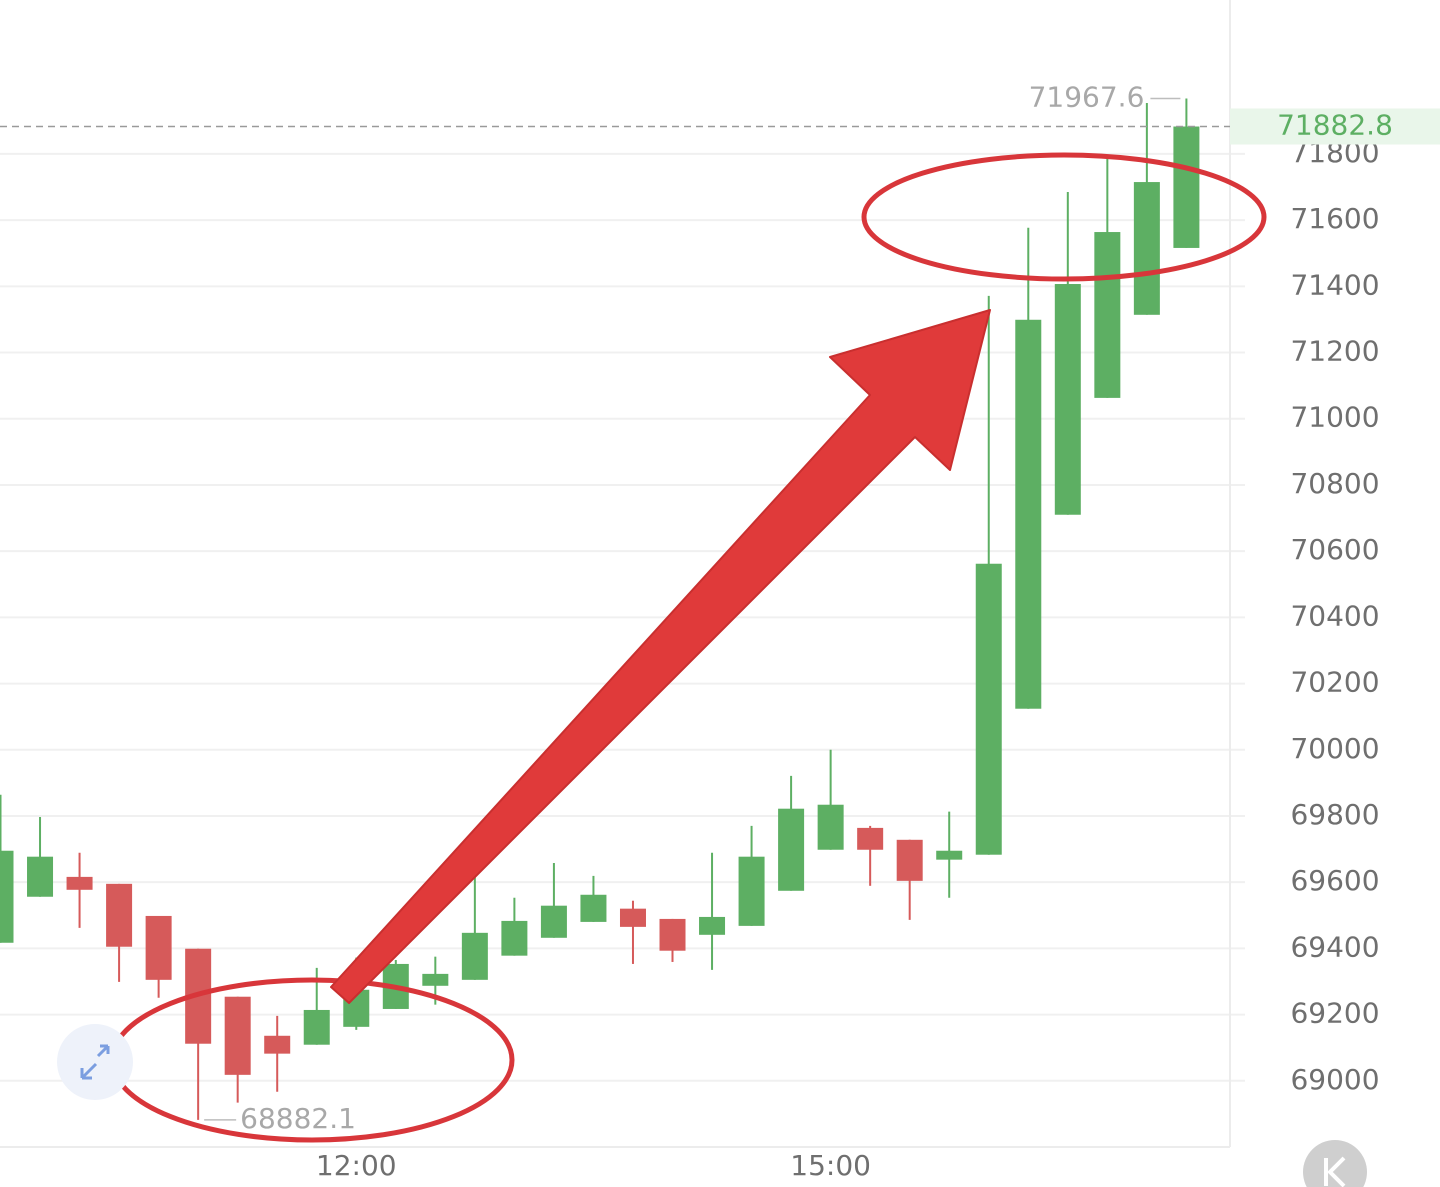  What do you see at coordinates (298, 1118) in the screenshot?
I see `low-label: 68882.1` at bounding box center [298, 1118].